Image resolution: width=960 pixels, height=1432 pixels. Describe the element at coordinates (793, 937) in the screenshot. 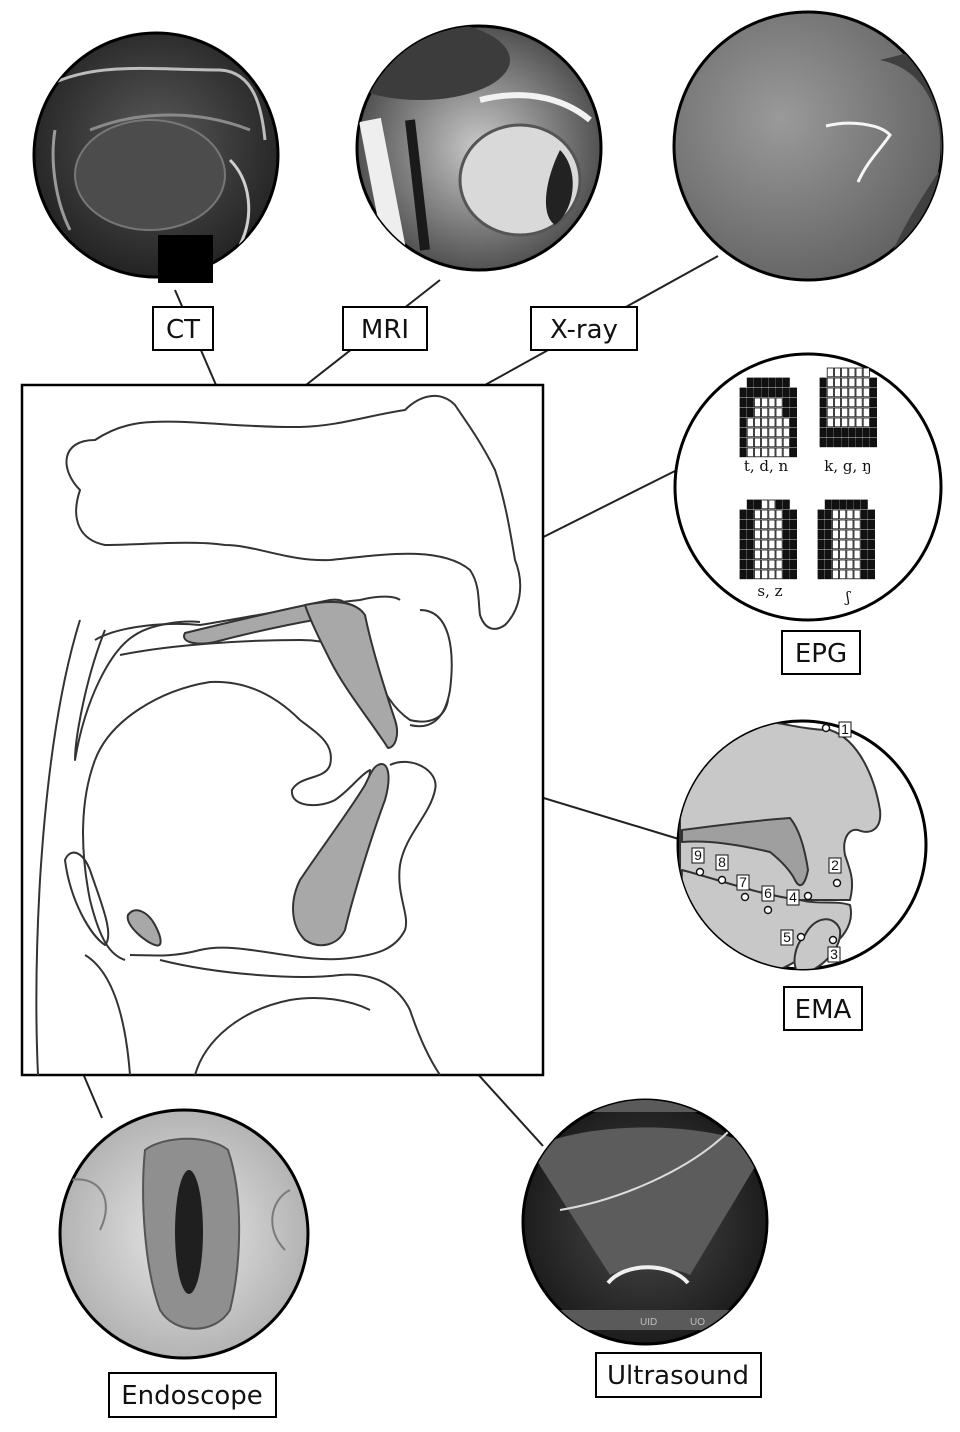

I see `ema-sensor-5: 5` at that location.